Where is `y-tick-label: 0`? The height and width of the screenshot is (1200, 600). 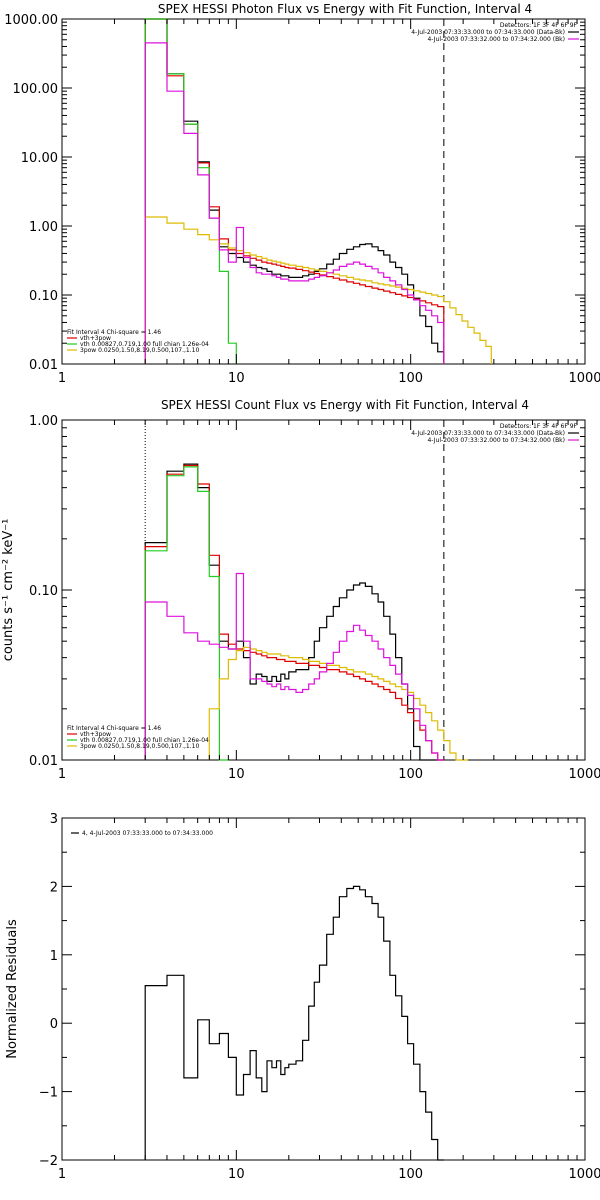 y-tick-label: 0 is located at coordinates (54, 1024).